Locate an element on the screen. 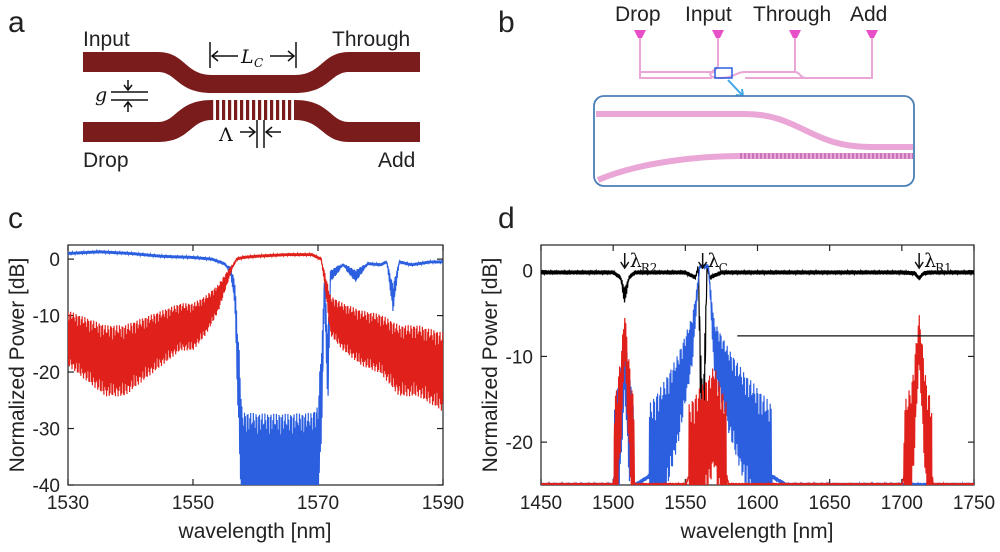 The image size is (1000, 552). panel-label-a: a is located at coordinates (16, 22).